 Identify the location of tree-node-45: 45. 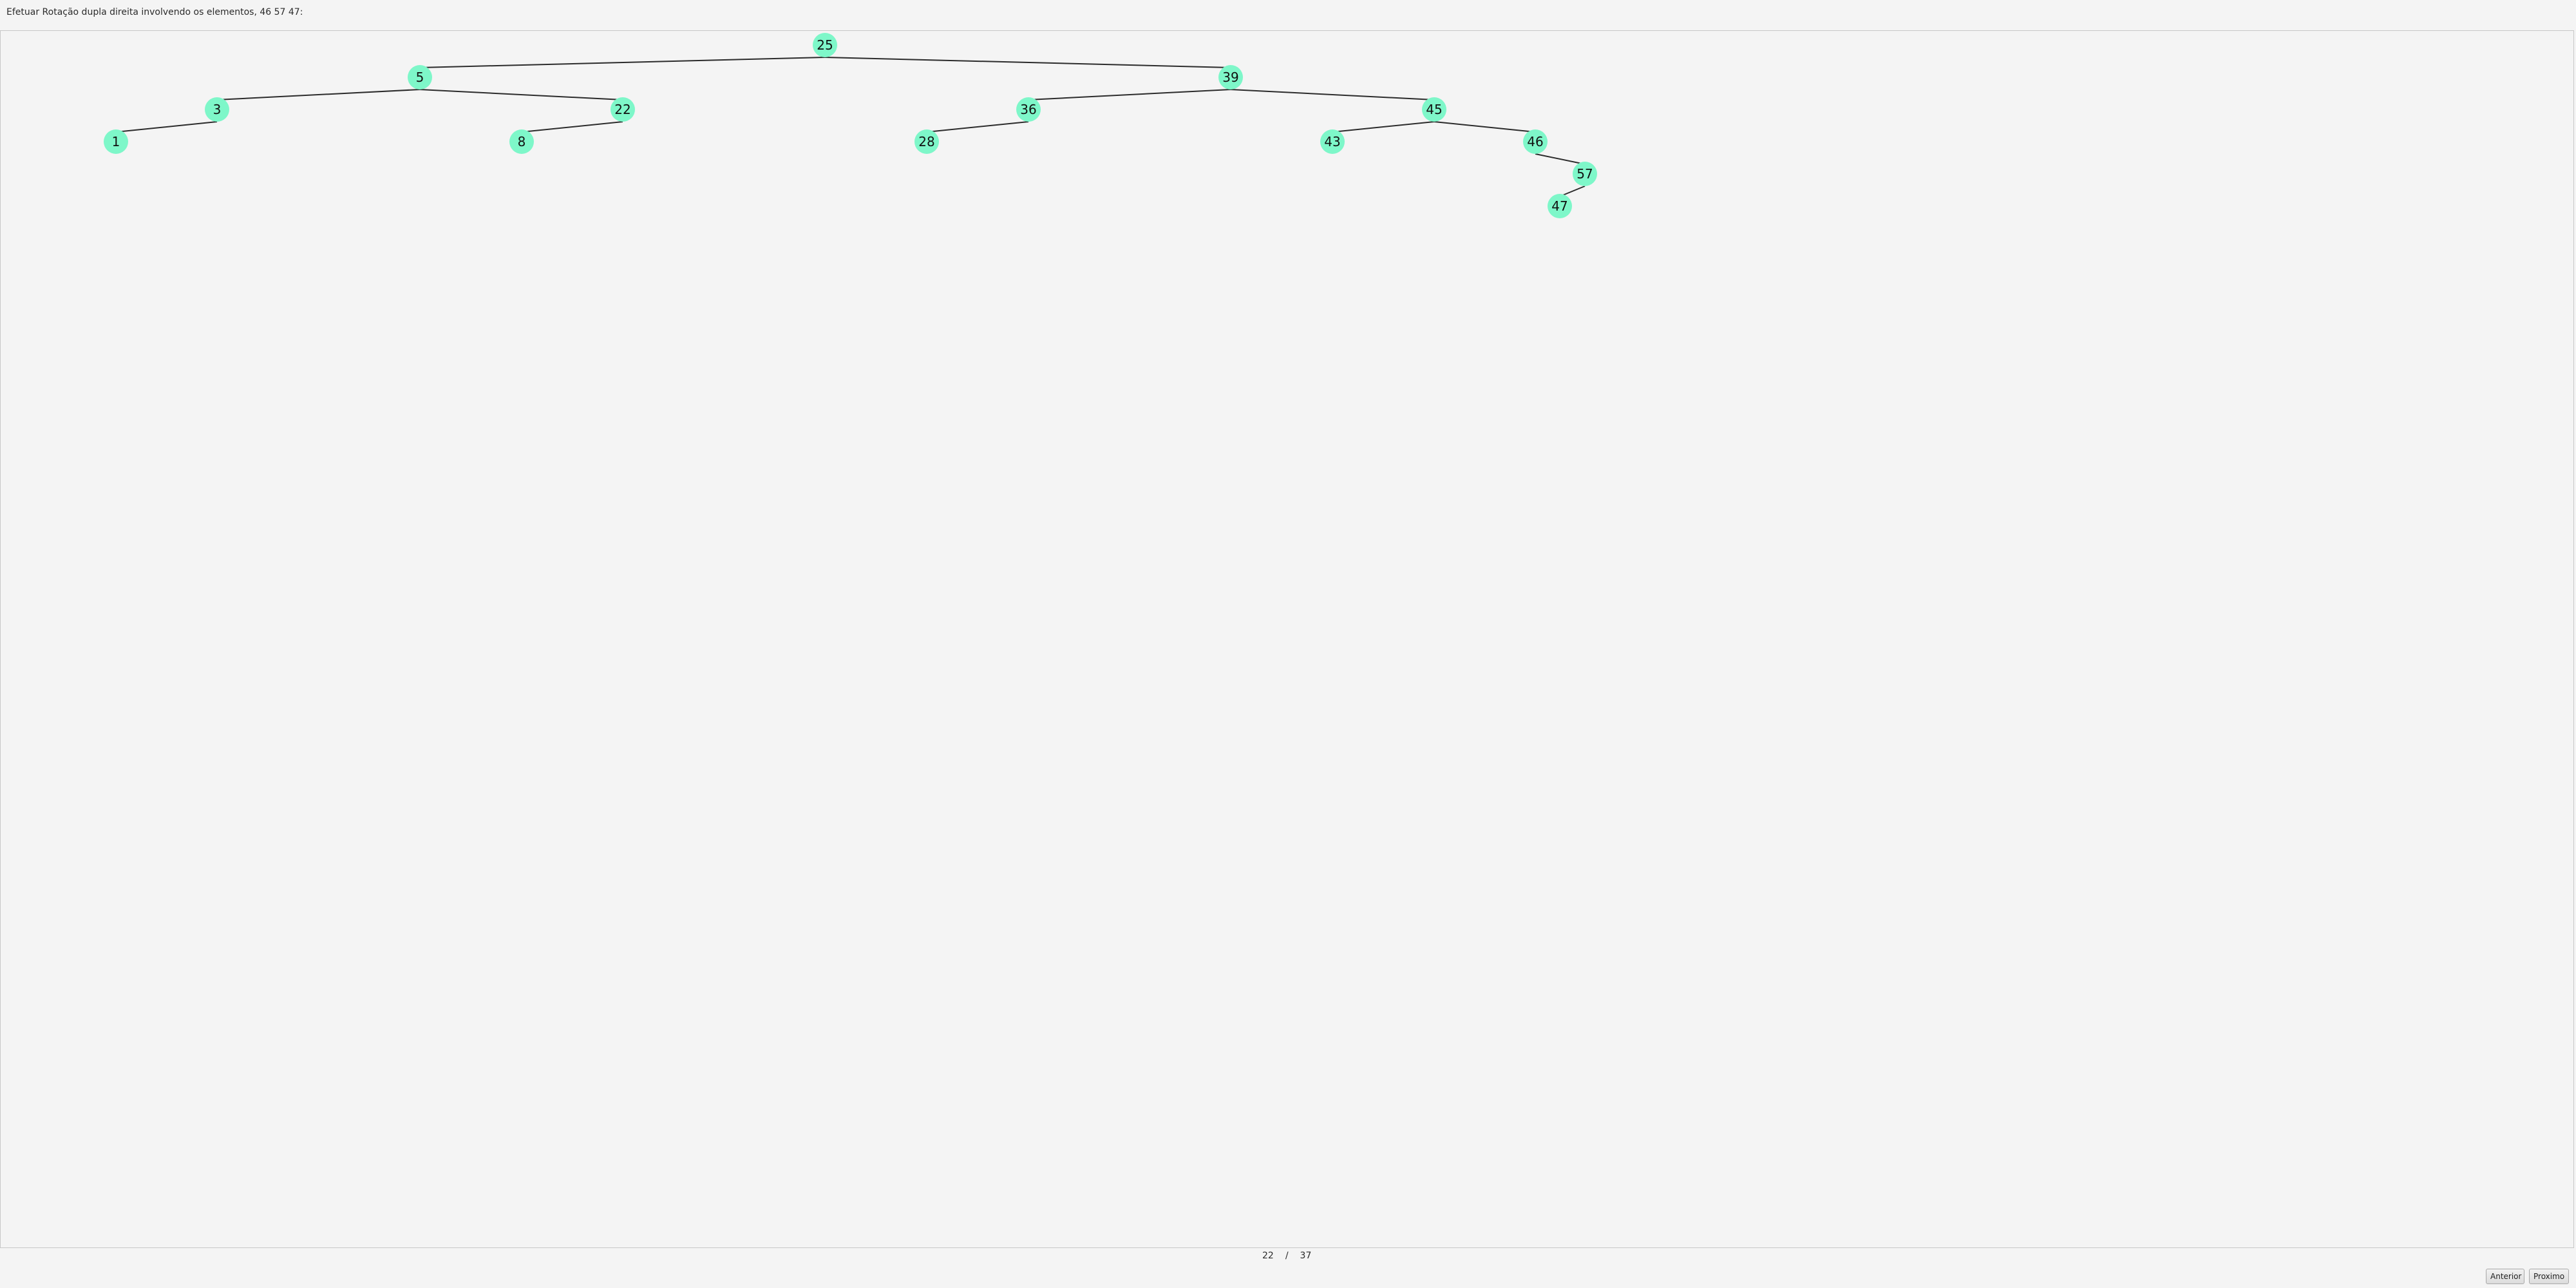
(1434, 109).